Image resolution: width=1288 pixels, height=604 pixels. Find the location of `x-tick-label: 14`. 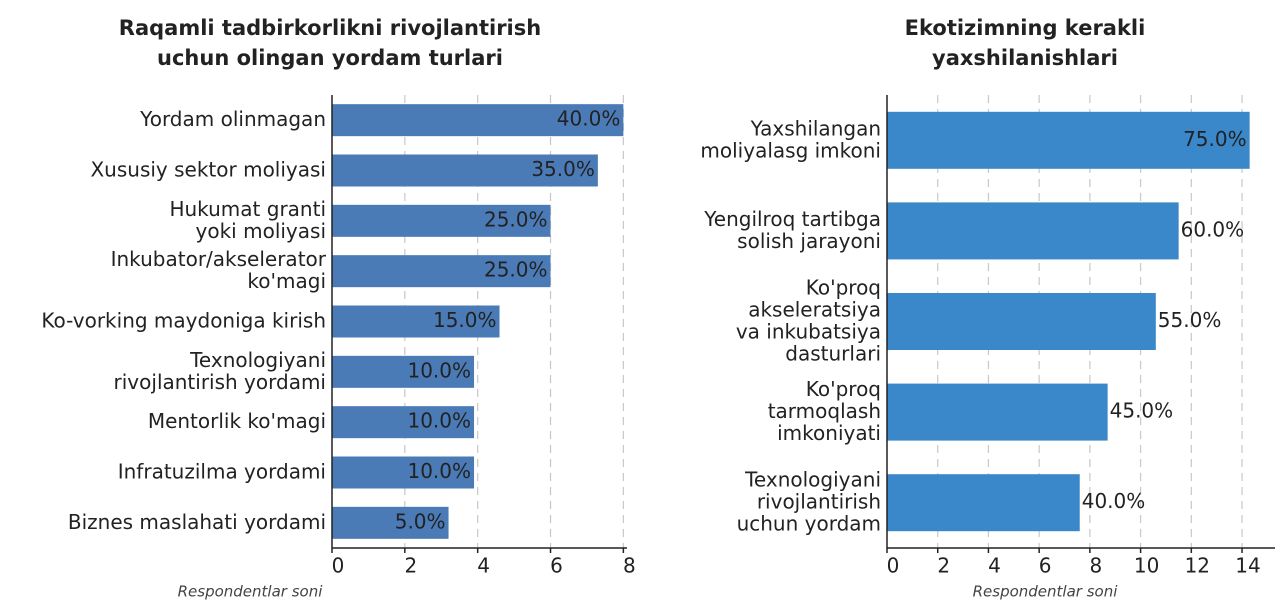

x-tick-label: 14 is located at coordinates (1247, 566).